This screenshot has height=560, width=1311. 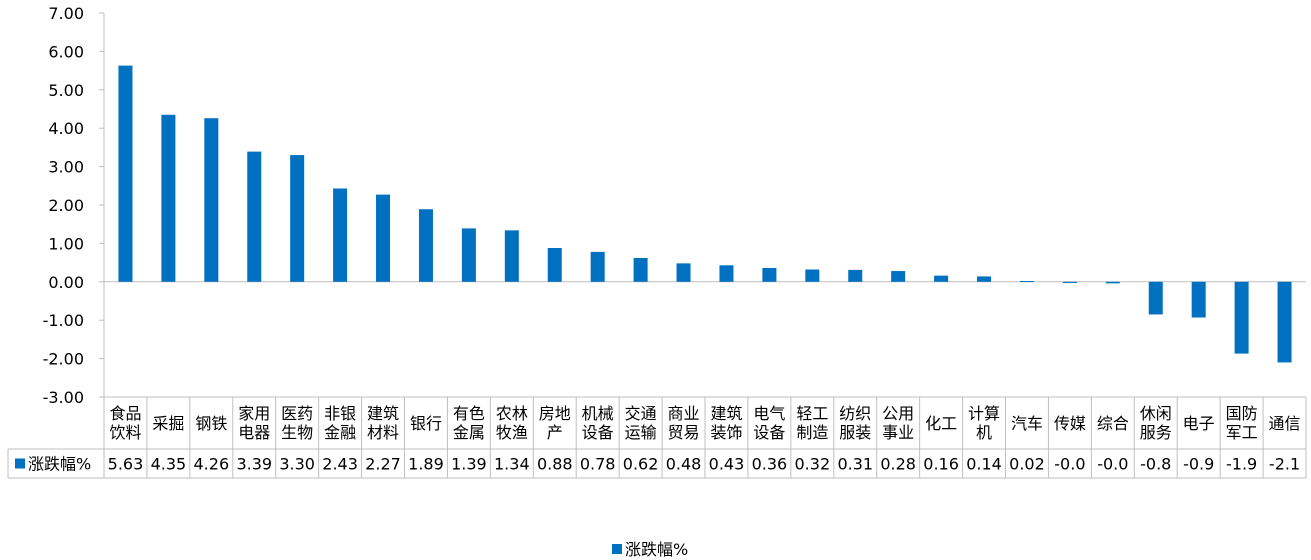 I want to click on category-label: 金融, so click(x=340, y=432).